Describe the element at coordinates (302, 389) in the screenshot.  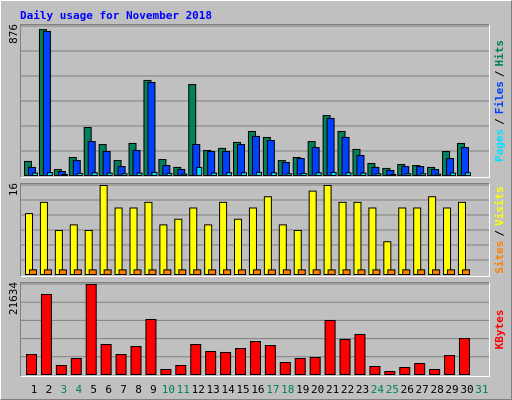
I see `x-tick-label: 19` at that location.